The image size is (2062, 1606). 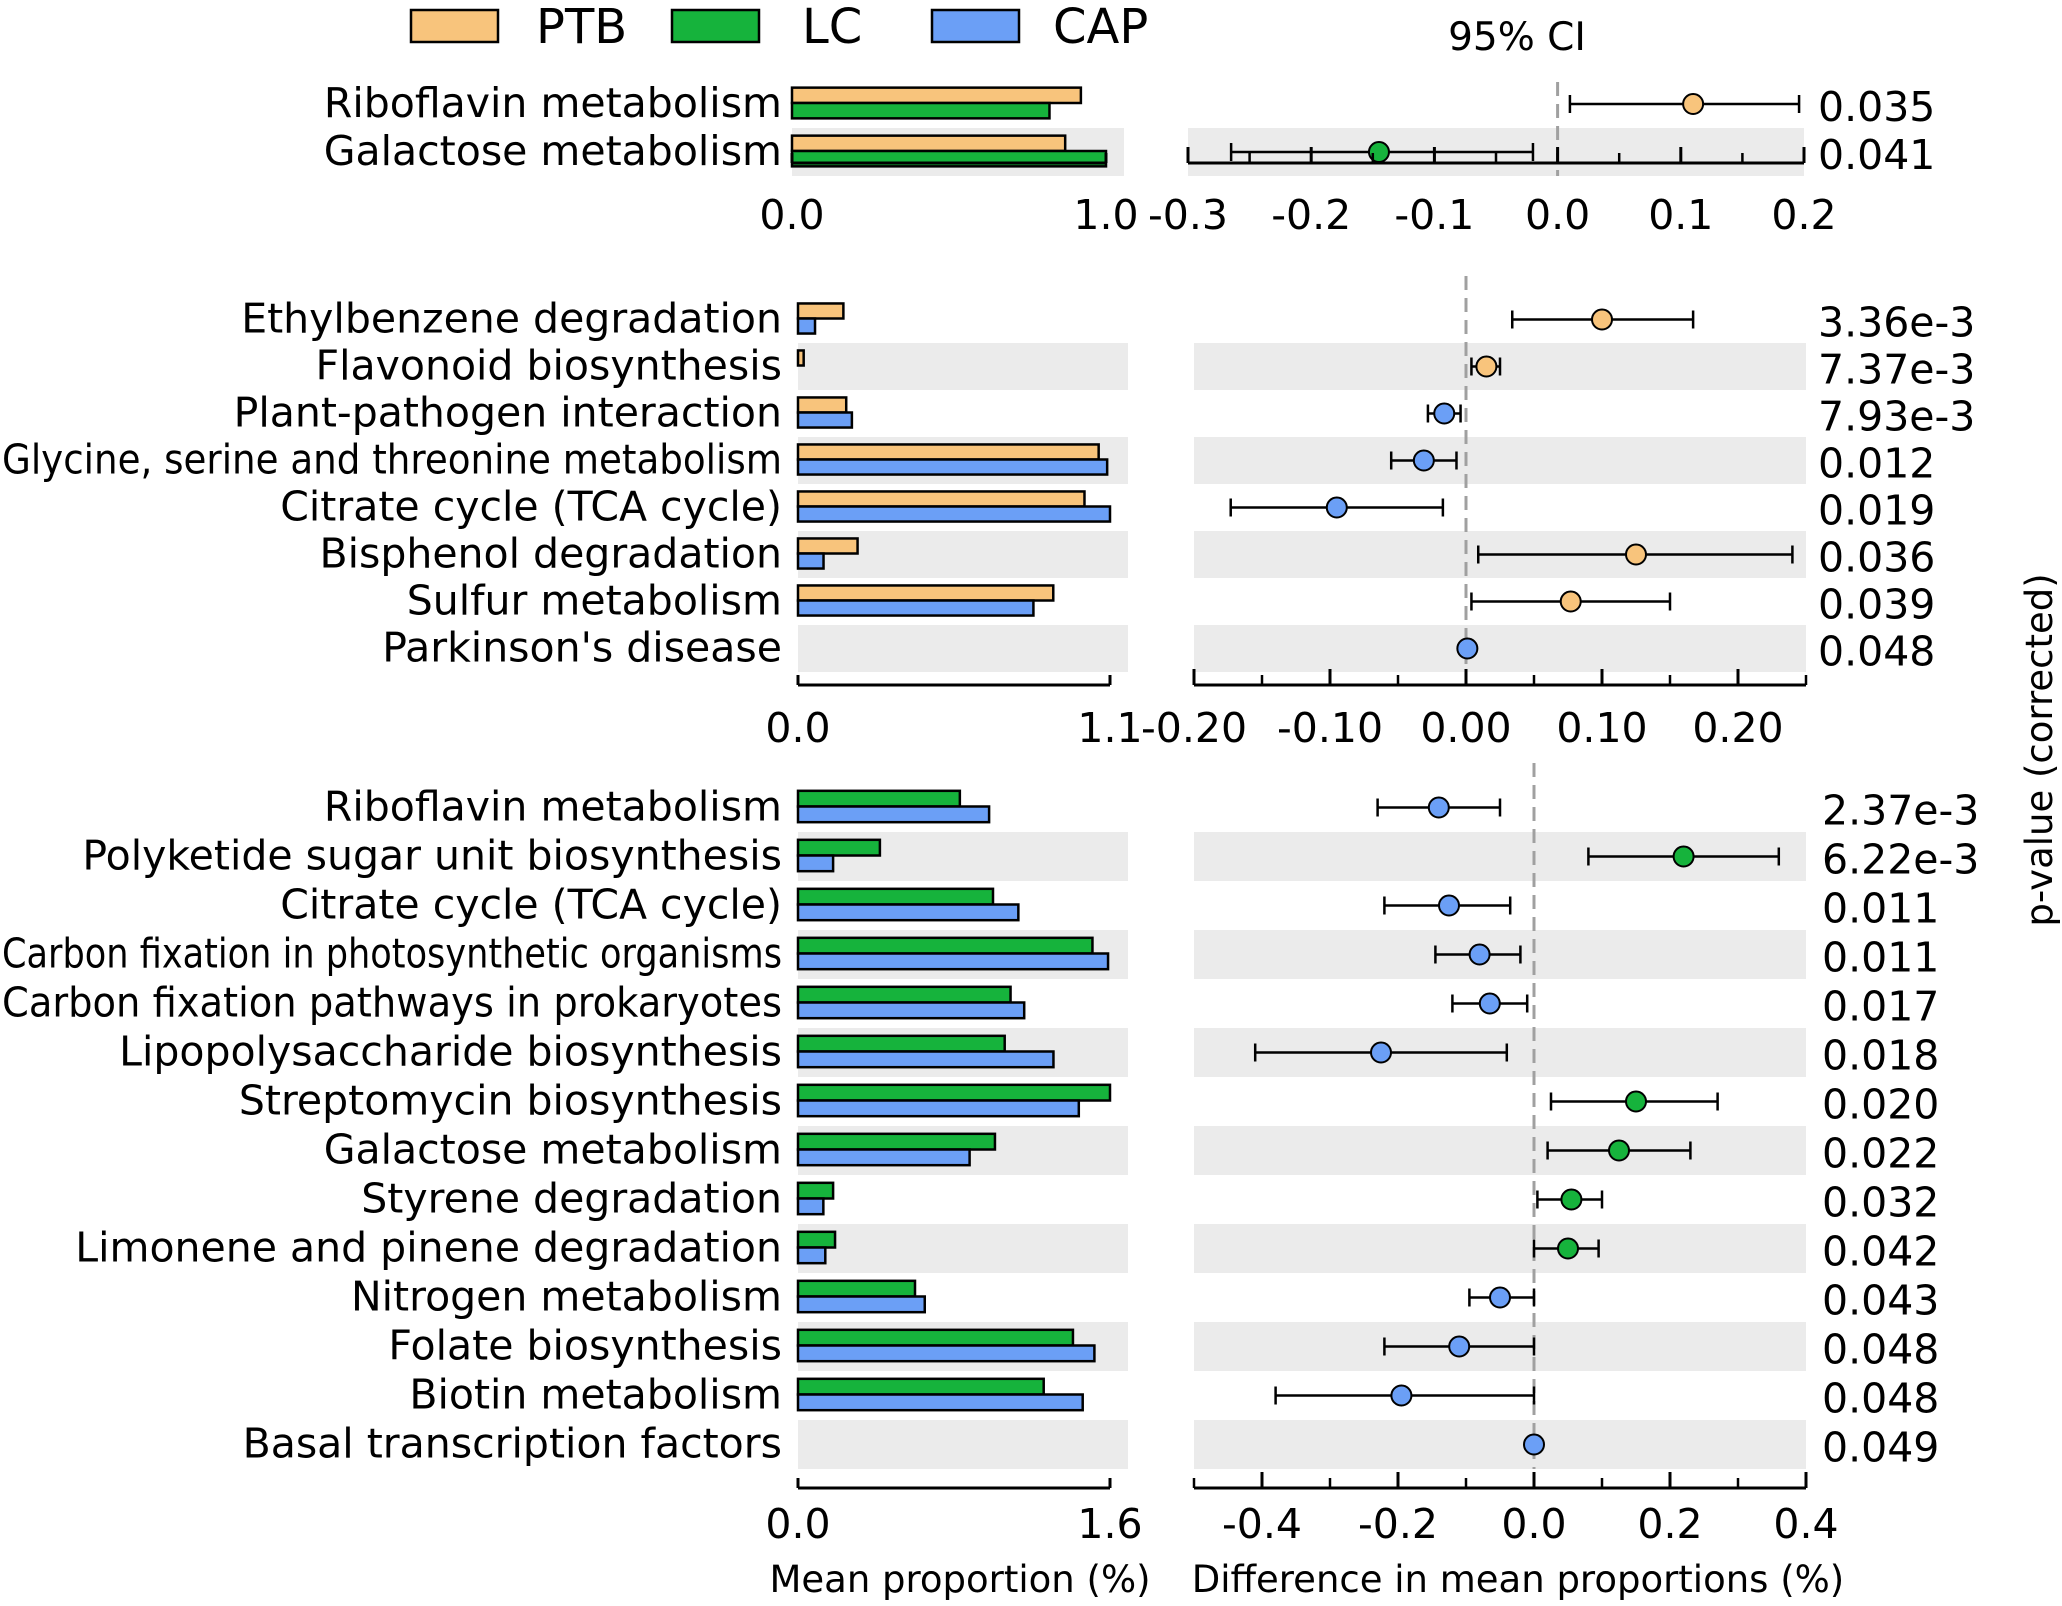 I want to click on diff-axis-tick-label: 0.2, so click(x=1669, y=1524).